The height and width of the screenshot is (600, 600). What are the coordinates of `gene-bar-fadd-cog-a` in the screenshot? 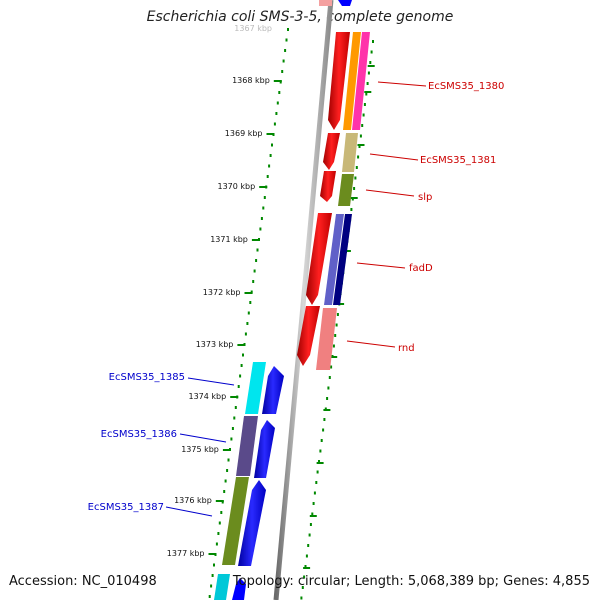 It's located at (334, 259).